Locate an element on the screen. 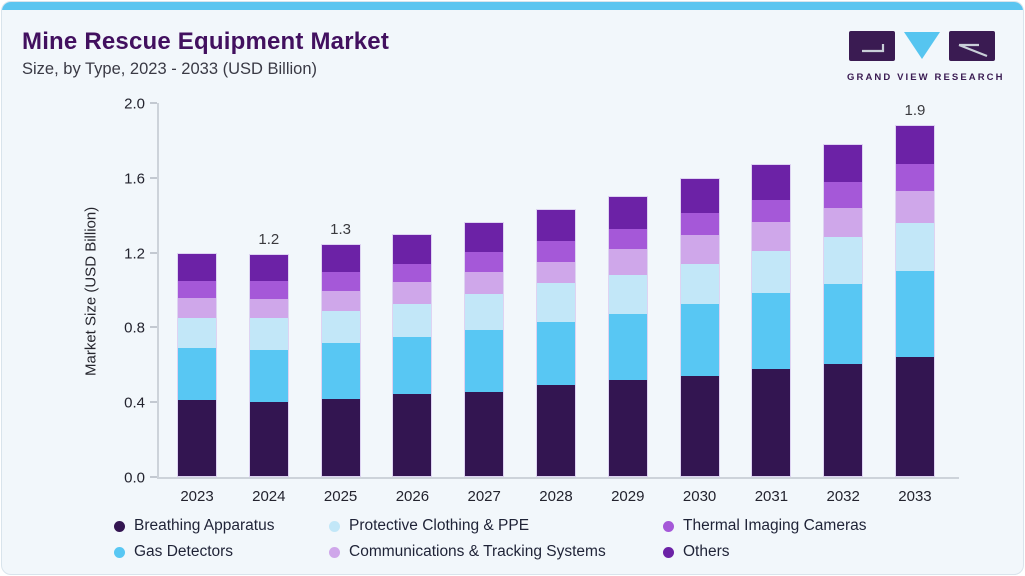 The image size is (1025, 576). bar-2032: 2032 is located at coordinates (843, 304).